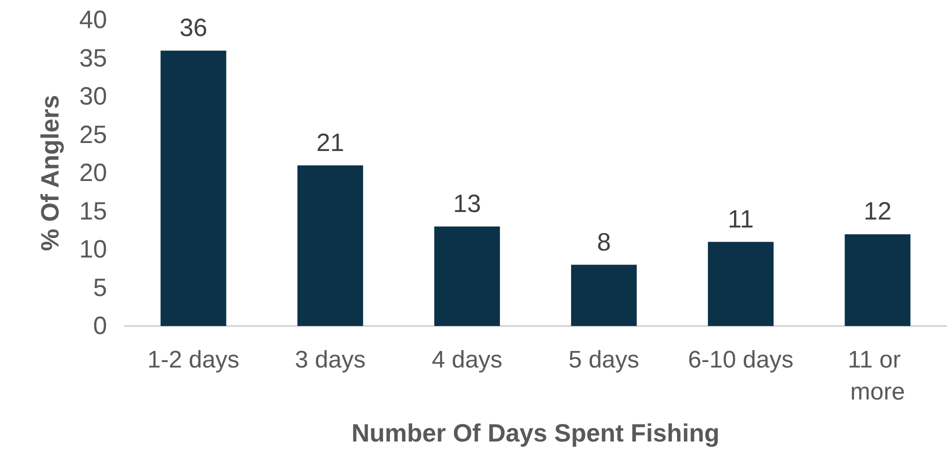  I want to click on data-label: 21, so click(330, 142).